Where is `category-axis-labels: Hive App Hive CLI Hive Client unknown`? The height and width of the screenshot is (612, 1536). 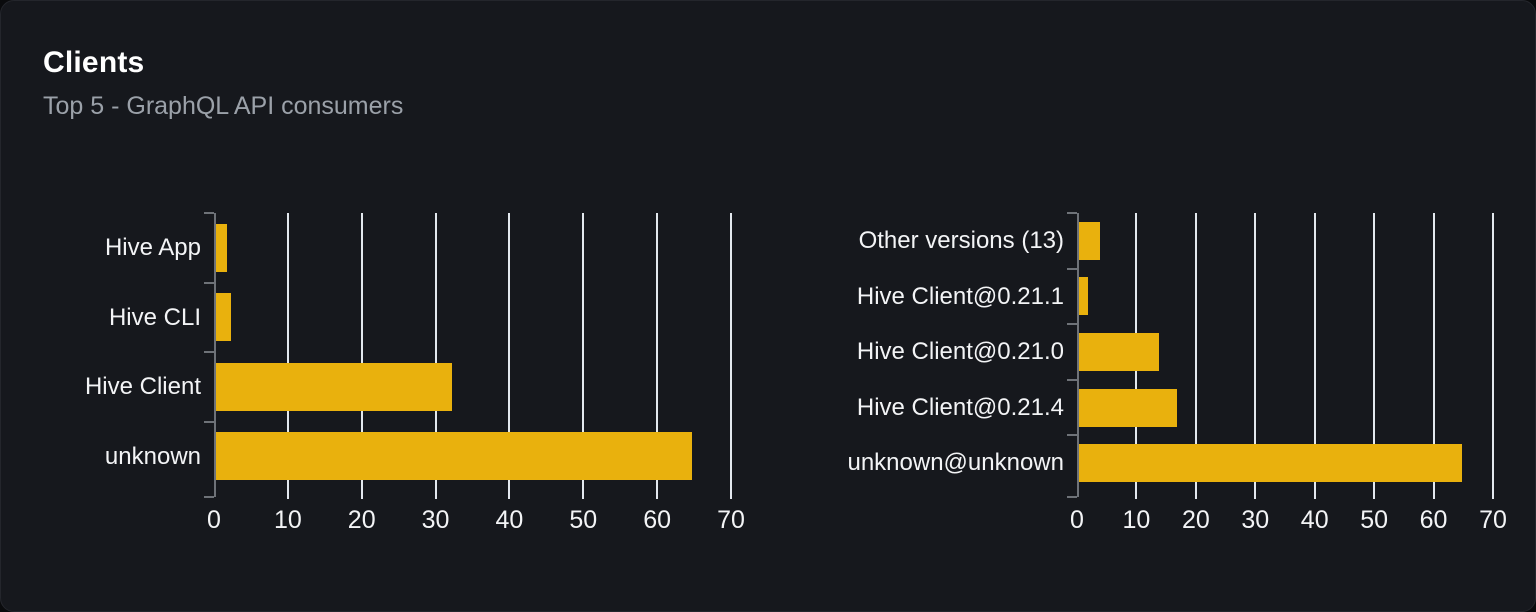 category-axis-labels: Hive App Hive CLI Hive Client unknown is located at coordinates (135, 374).